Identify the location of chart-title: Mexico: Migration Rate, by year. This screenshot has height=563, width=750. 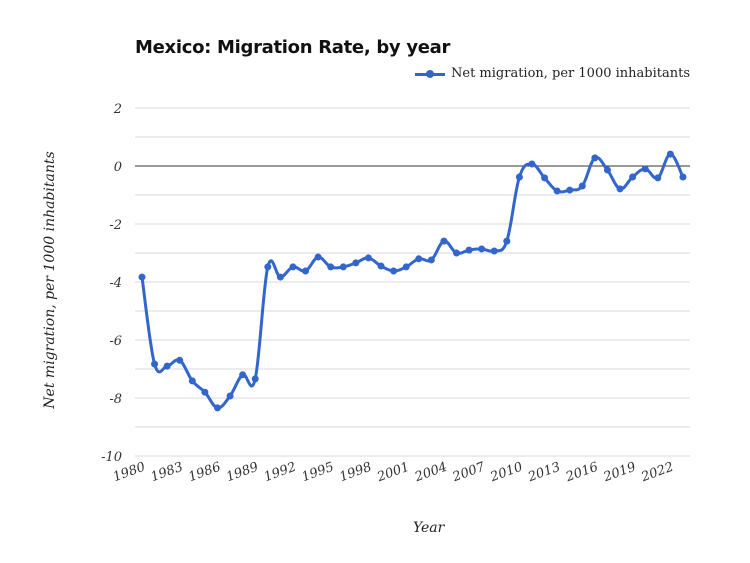
(293, 47).